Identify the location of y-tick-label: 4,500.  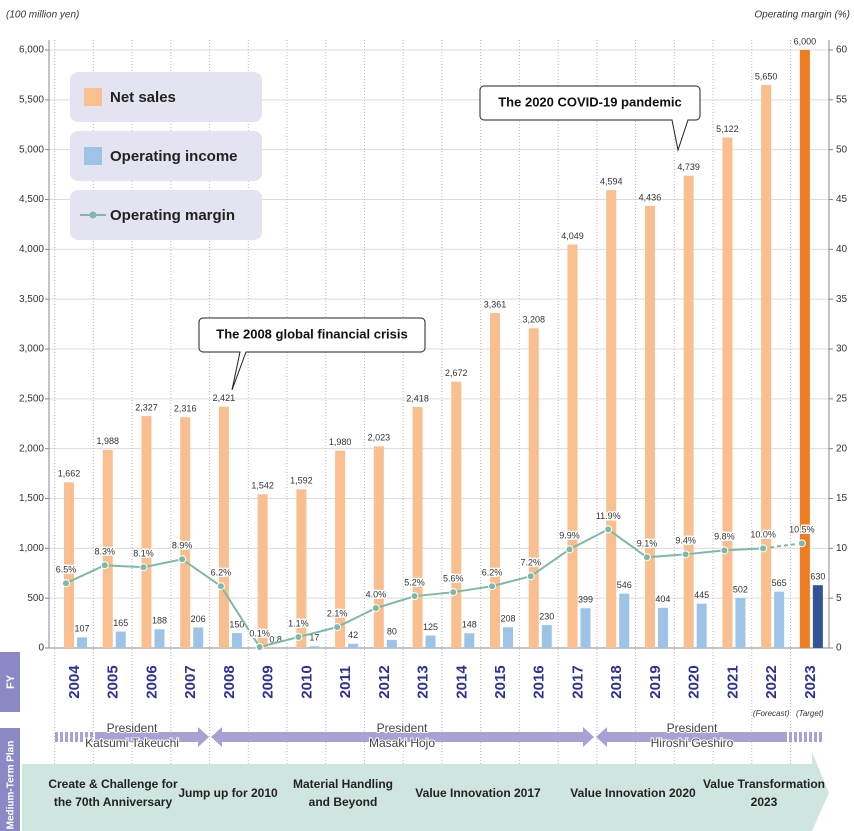
(31, 199).